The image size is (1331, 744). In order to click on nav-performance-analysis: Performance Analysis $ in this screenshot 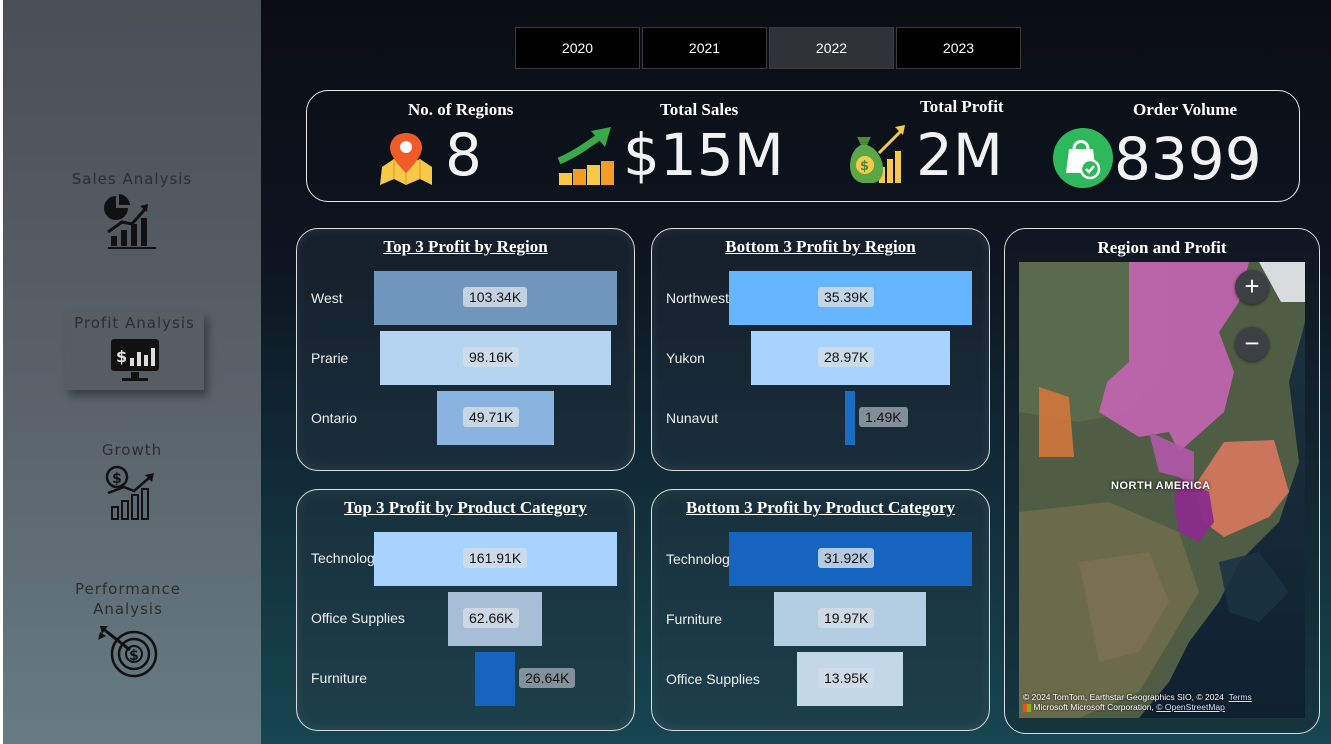, I will do `click(128, 630)`.